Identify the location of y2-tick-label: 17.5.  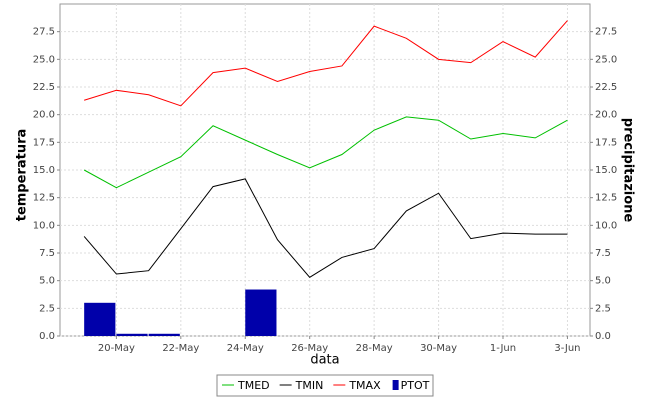
(606, 142).